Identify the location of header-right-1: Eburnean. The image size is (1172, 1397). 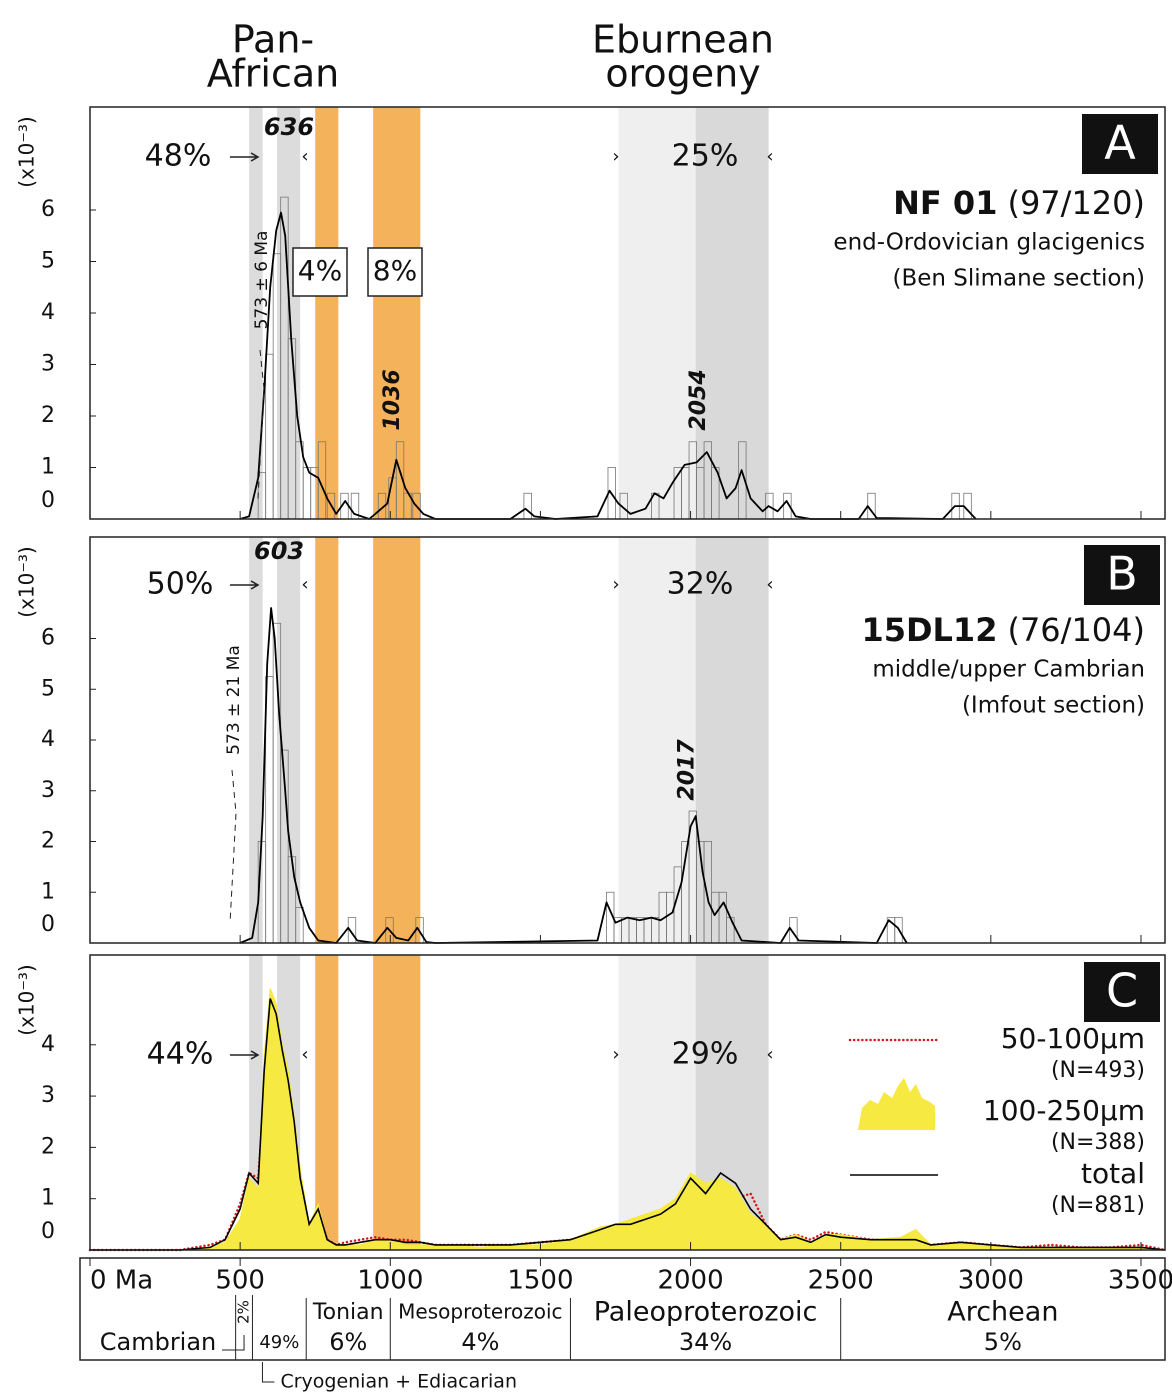
(683, 40).